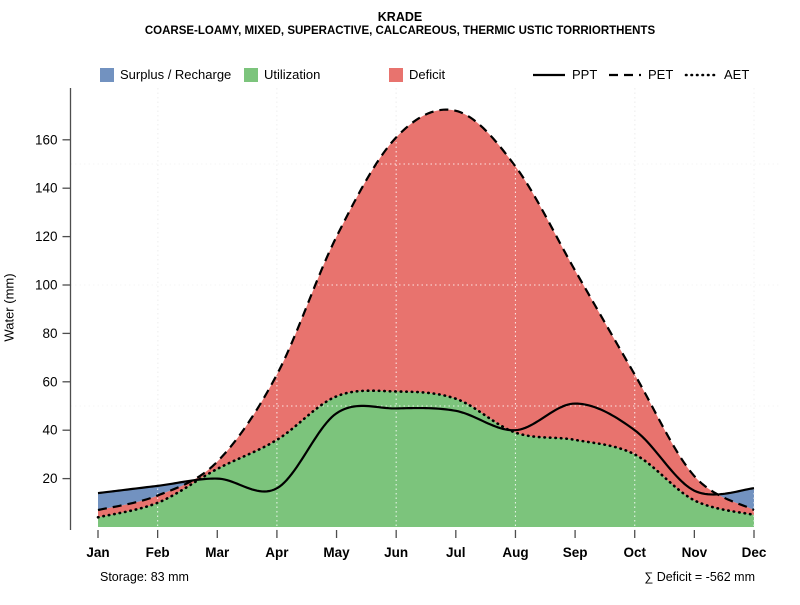 The image size is (800, 605). I want to click on chart-title: KRADE, so click(400, 17).